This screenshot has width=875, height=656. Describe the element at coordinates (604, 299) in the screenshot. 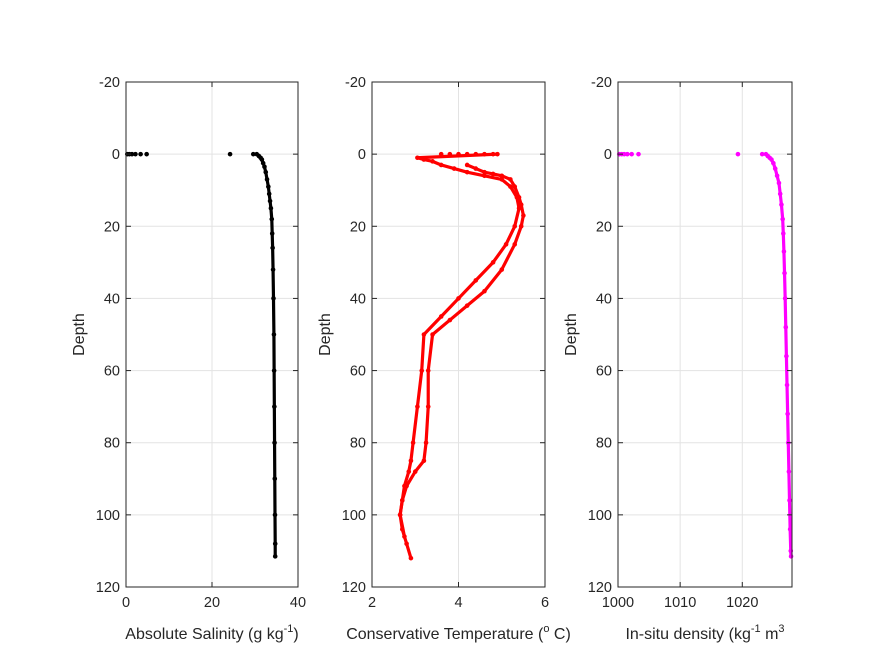

I see `y-tick-label-density-3: 40` at that location.